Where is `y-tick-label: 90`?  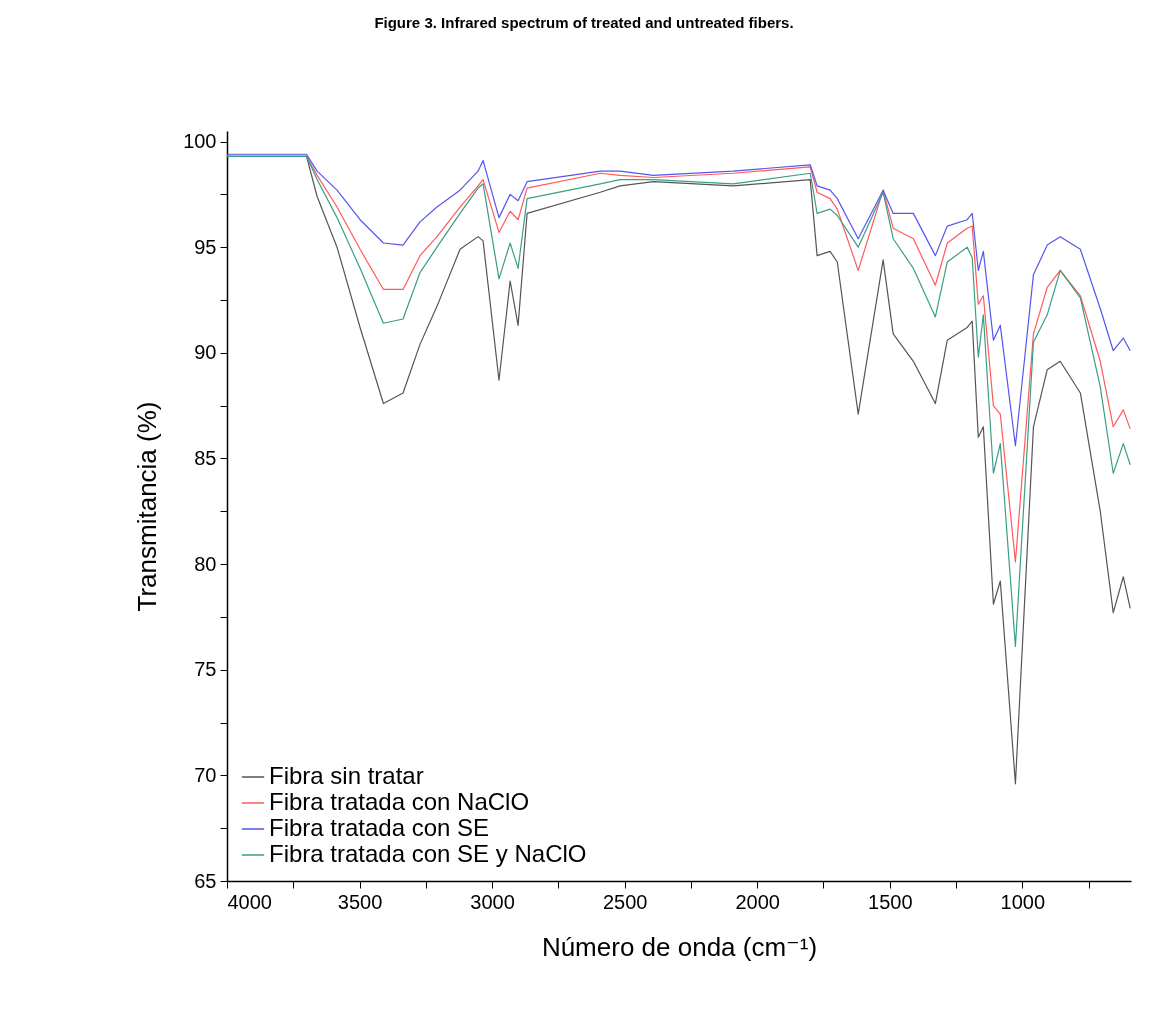 y-tick-label: 90 is located at coordinates (205, 352).